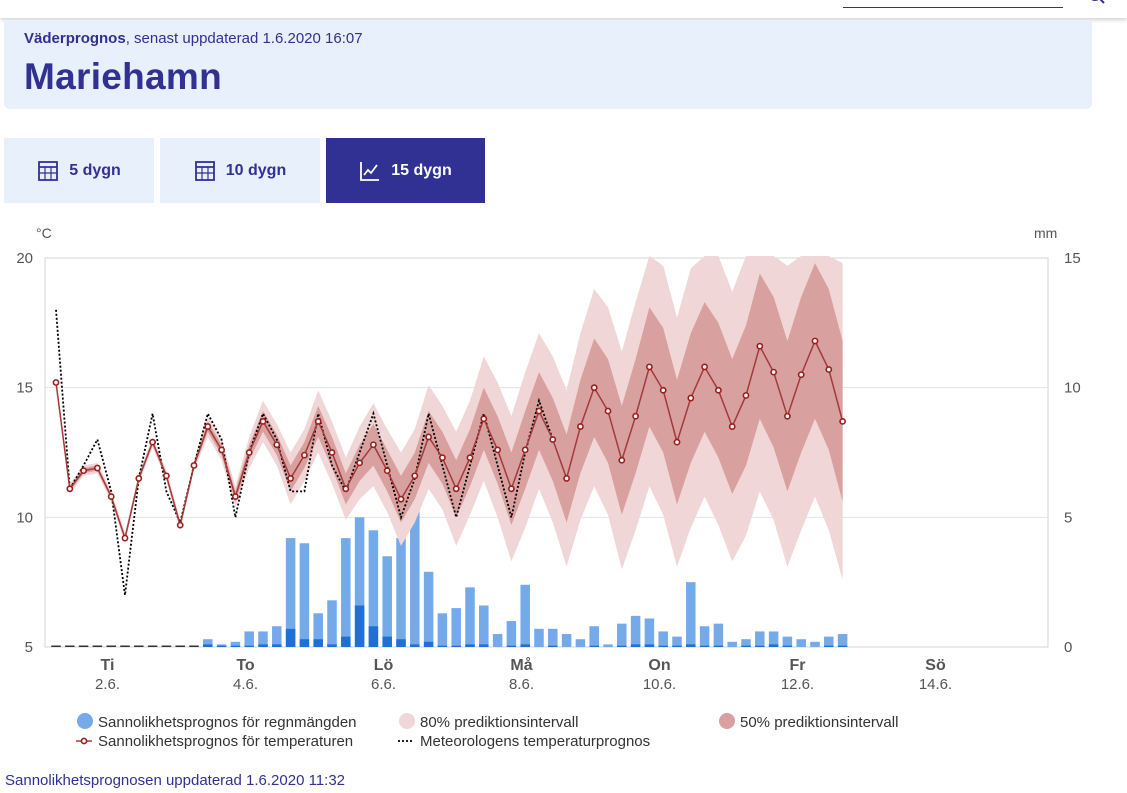  What do you see at coordinates (563, 9) in the screenshot?
I see `top-navigation-bar` at bounding box center [563, 9].